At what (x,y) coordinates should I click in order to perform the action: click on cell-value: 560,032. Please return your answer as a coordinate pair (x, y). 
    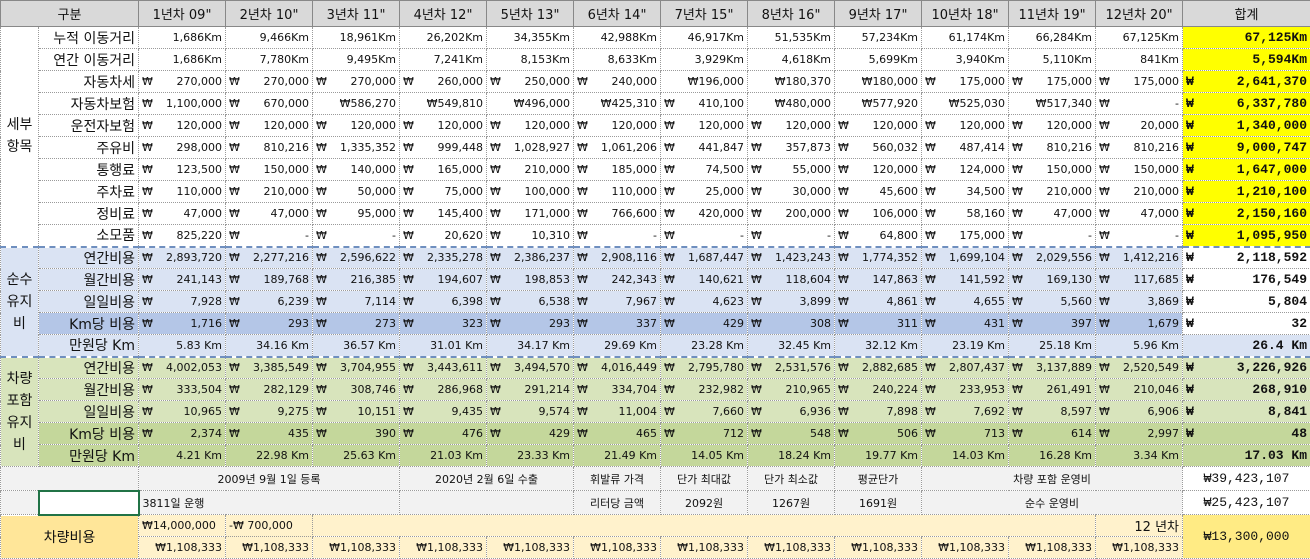
    Looking at the image, I should click on (896, 147).